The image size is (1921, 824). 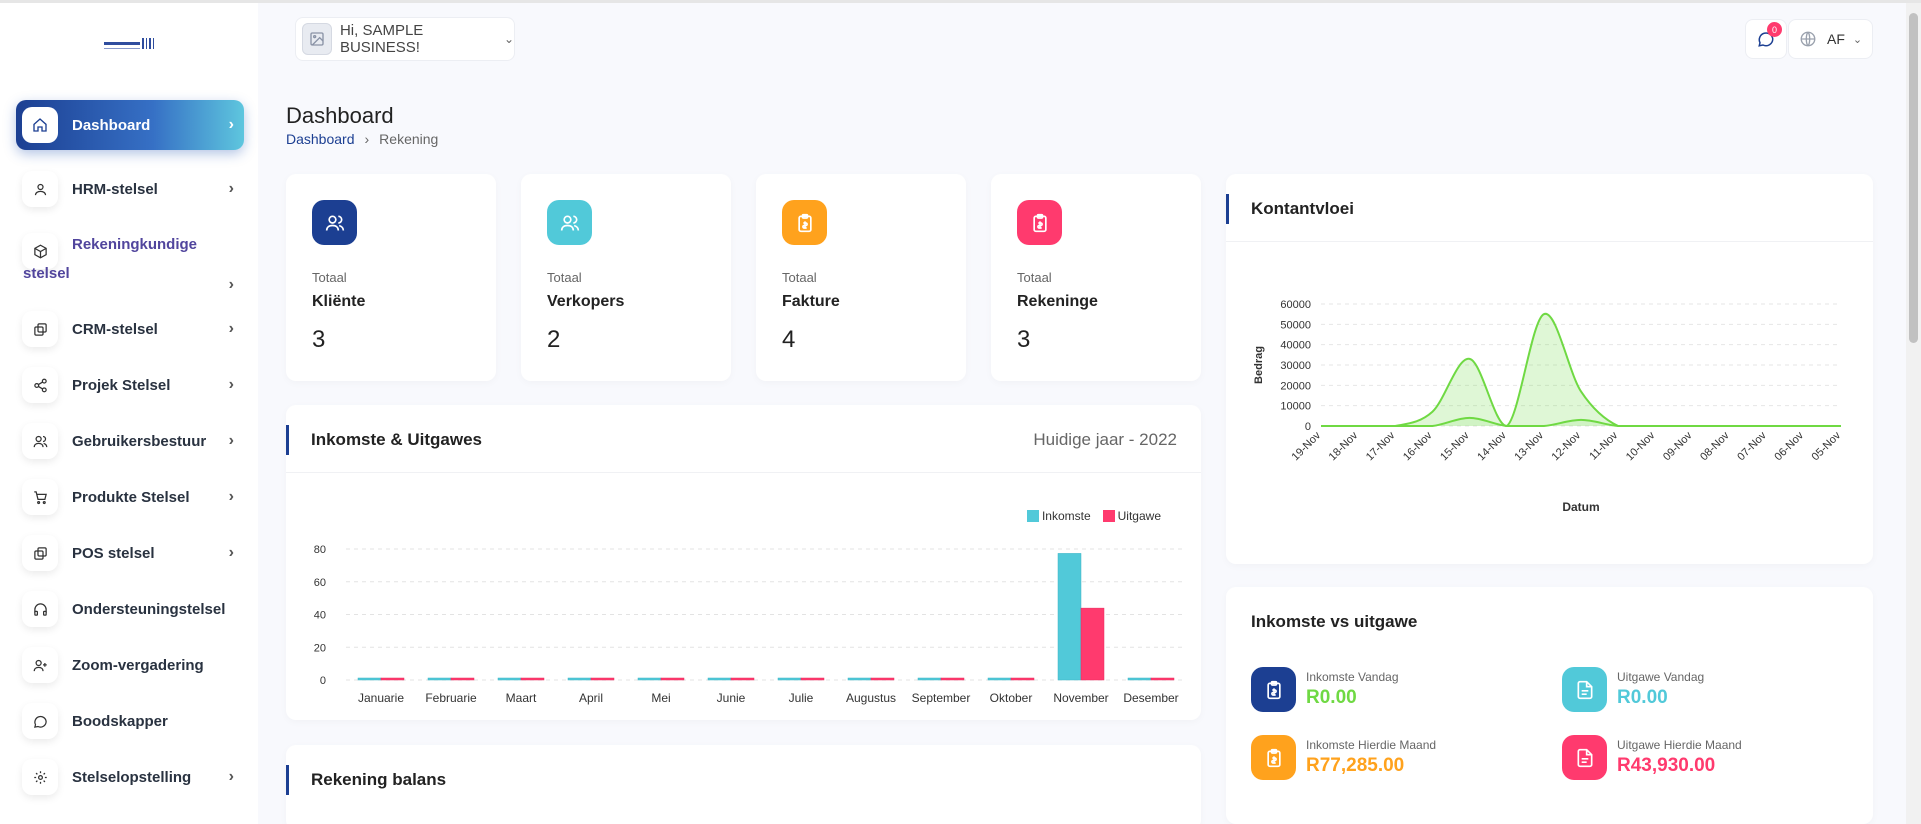 What do you see at coordinates (1302, 208) in the screenshot?
I see `card-title: Kontantvloei` at bounding box center [1302, 208].